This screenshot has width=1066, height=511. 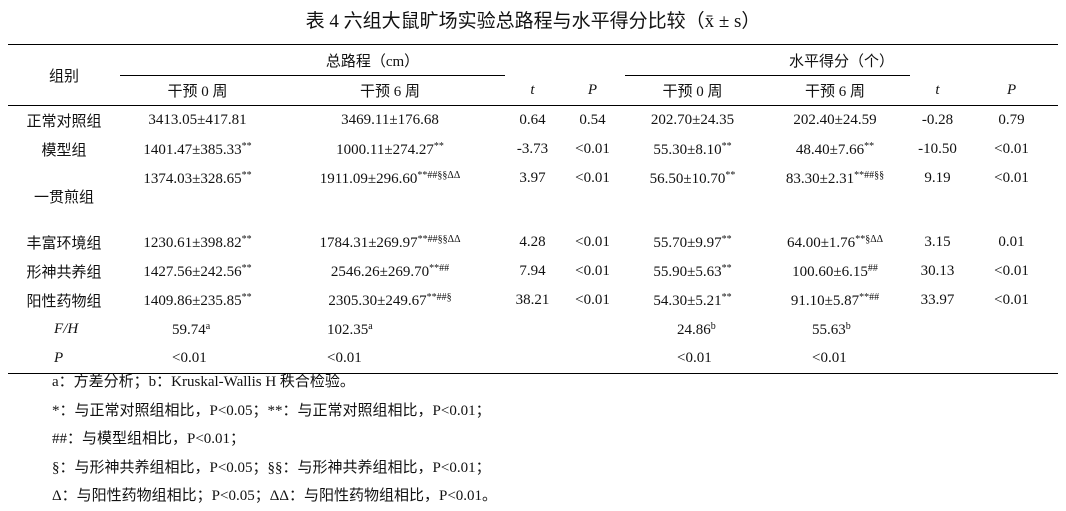 I want to click on cell-value: 55.70±9.97, so click(x=687, y=242).